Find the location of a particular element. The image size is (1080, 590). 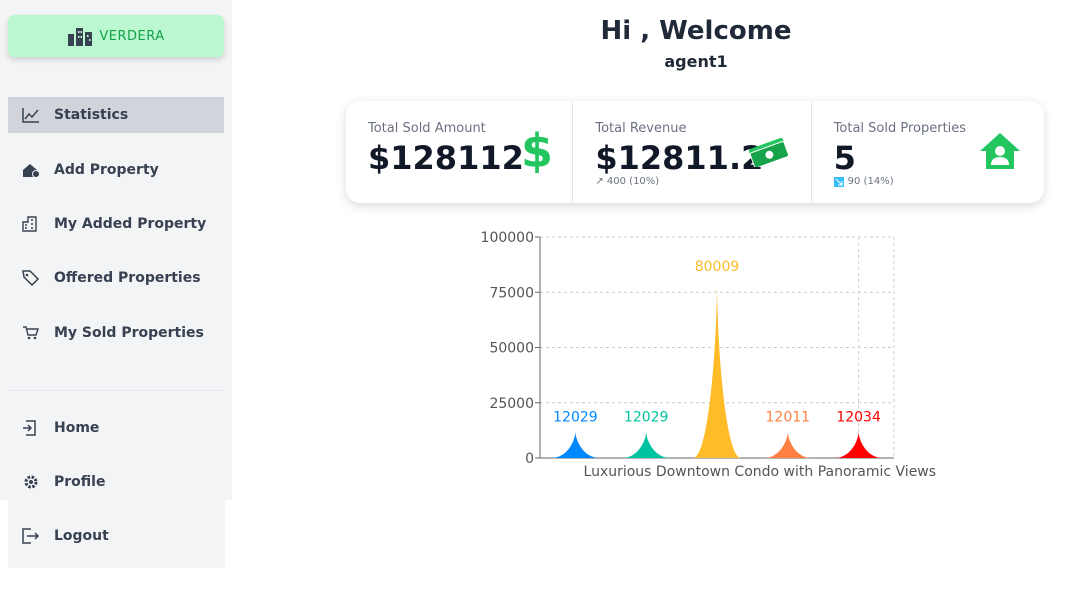

nav-item: Statistics is located at coordinates (116, 115).